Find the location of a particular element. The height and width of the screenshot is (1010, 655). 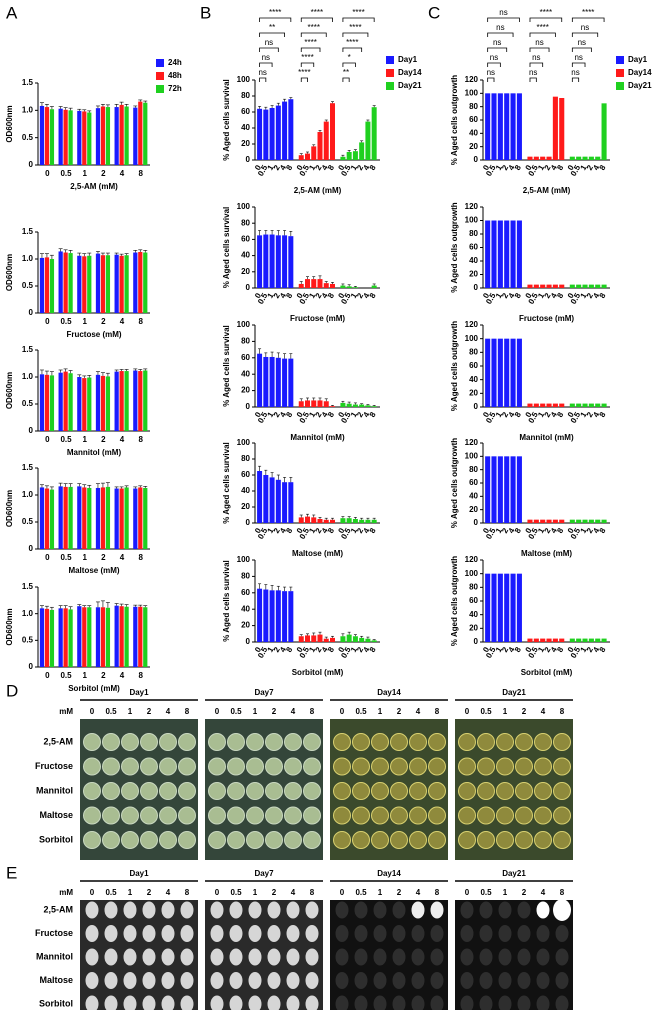

y-axis-label: OD600nm is located at coordinates (9, 626).